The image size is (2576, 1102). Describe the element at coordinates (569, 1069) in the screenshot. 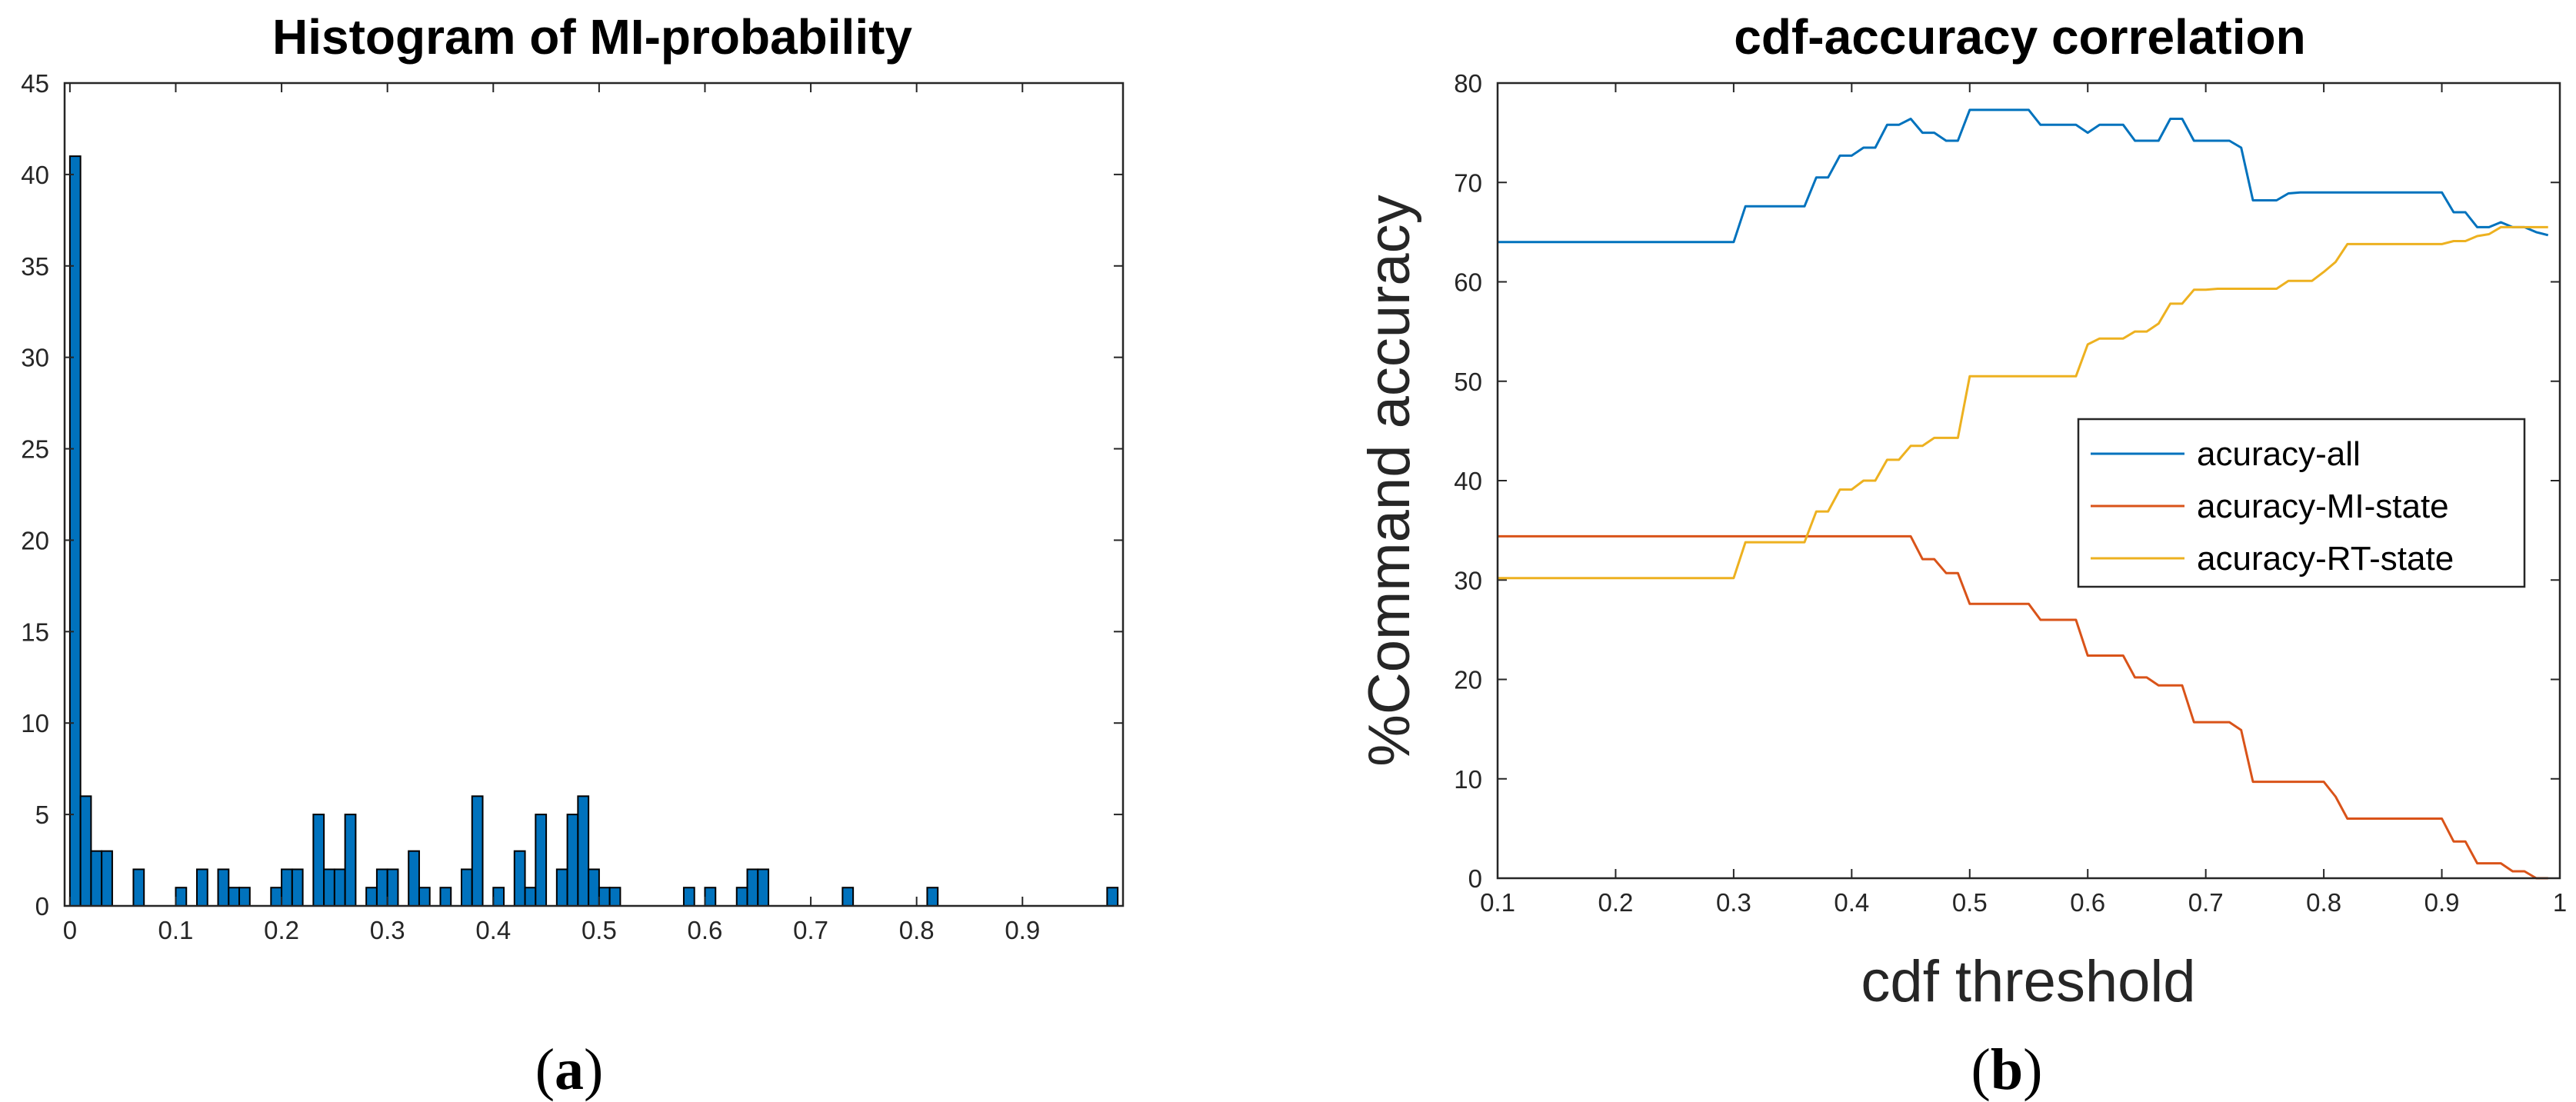

I see `caption-a: (a)` at that location.